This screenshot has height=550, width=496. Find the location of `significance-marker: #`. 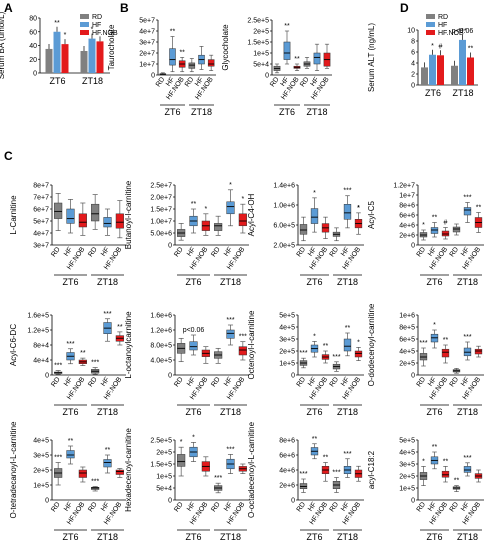

significance-marker: # is located at coordinates (441, 46).